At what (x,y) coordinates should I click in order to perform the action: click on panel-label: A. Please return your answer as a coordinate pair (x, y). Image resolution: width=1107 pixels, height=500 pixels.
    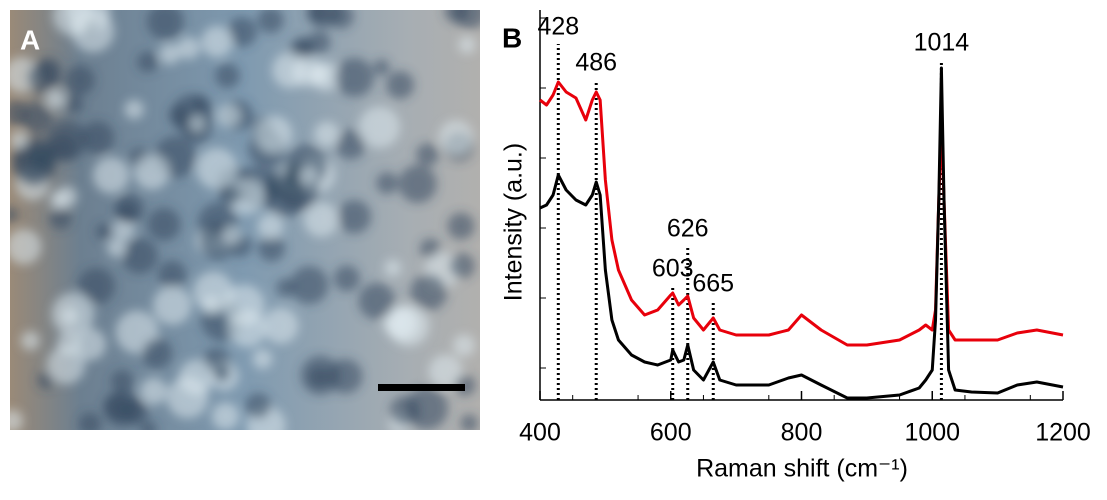
    Looking at the image, I should click on (30, 39).